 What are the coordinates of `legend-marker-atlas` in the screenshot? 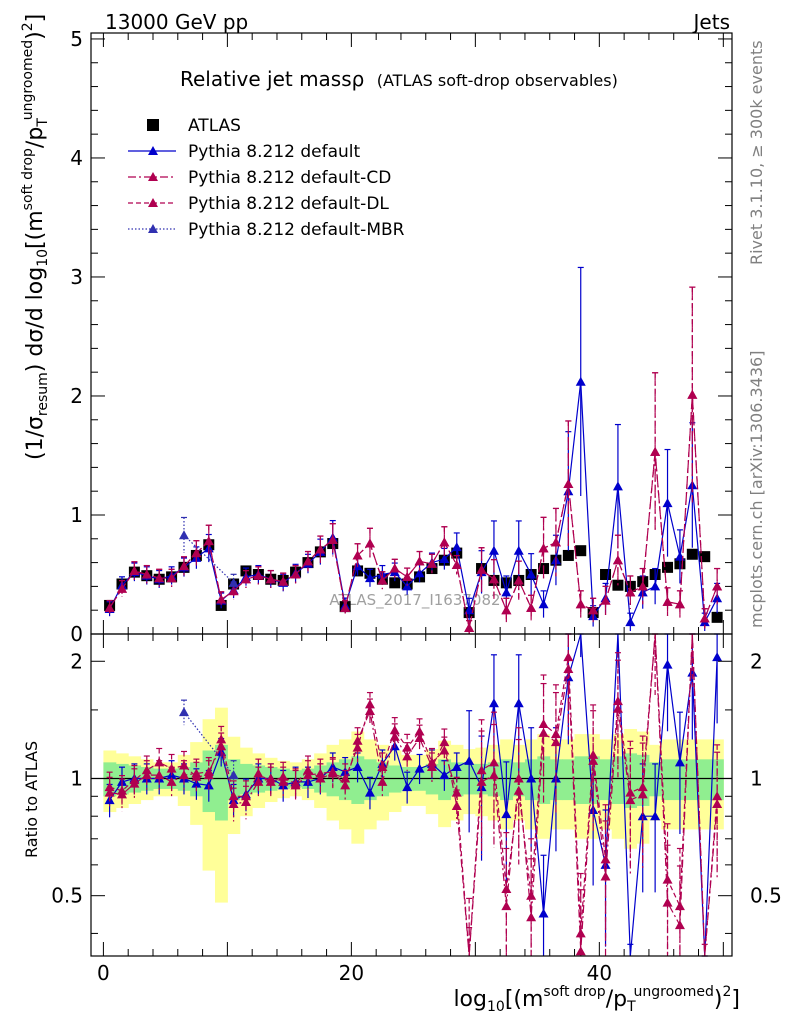 It's located at (153, 125).